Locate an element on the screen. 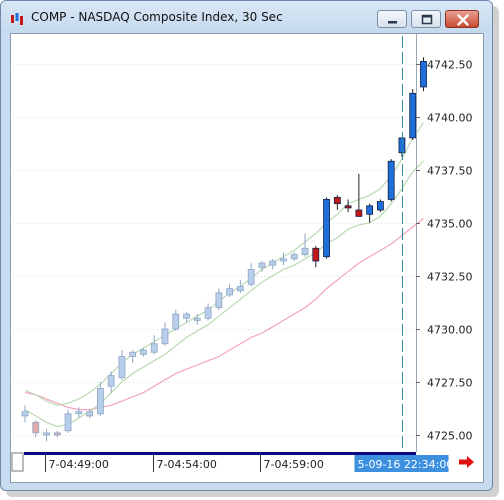  close-icon is located at coordinates (463, 20).